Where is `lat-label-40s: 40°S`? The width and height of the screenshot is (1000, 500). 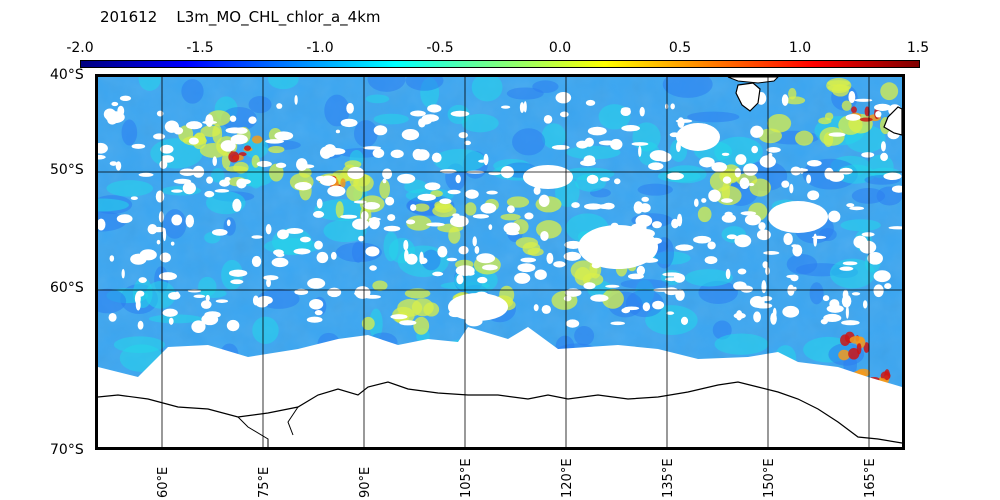 lat-label-40s: 40°S is located at coordinates (67, 75).